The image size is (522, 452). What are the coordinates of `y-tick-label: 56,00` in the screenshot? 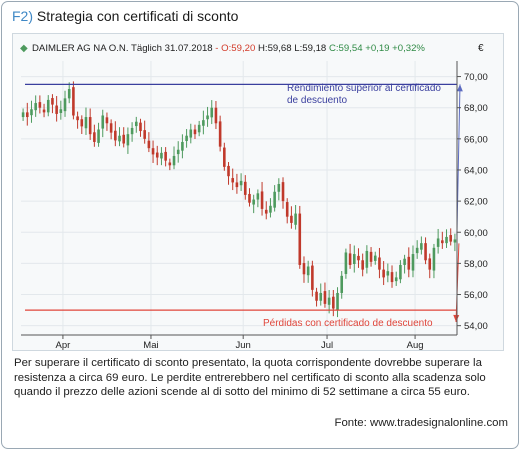 It's located at (476, 295).